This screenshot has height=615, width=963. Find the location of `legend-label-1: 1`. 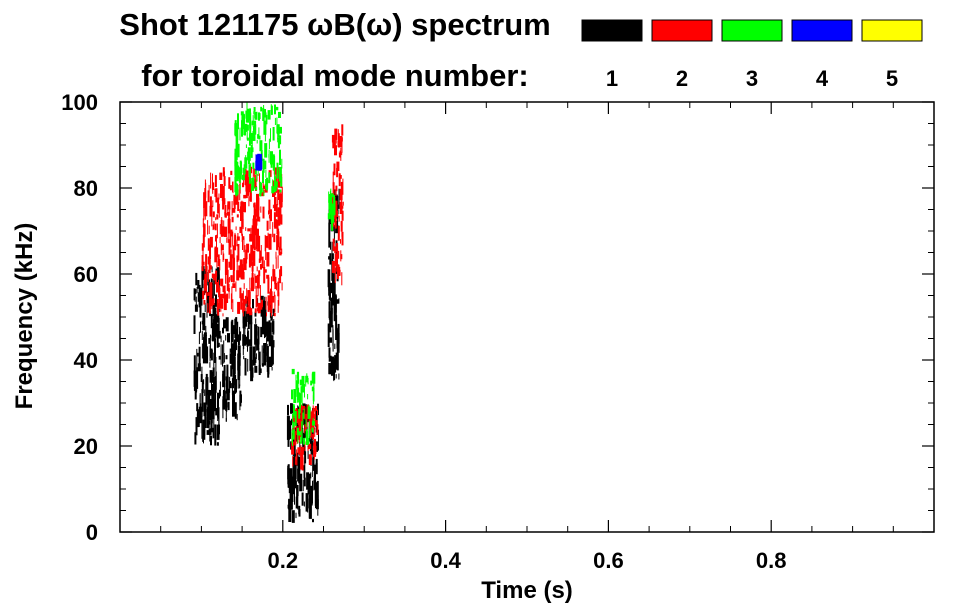

legend-label-1: 1 is located at coordinates (612, 78).